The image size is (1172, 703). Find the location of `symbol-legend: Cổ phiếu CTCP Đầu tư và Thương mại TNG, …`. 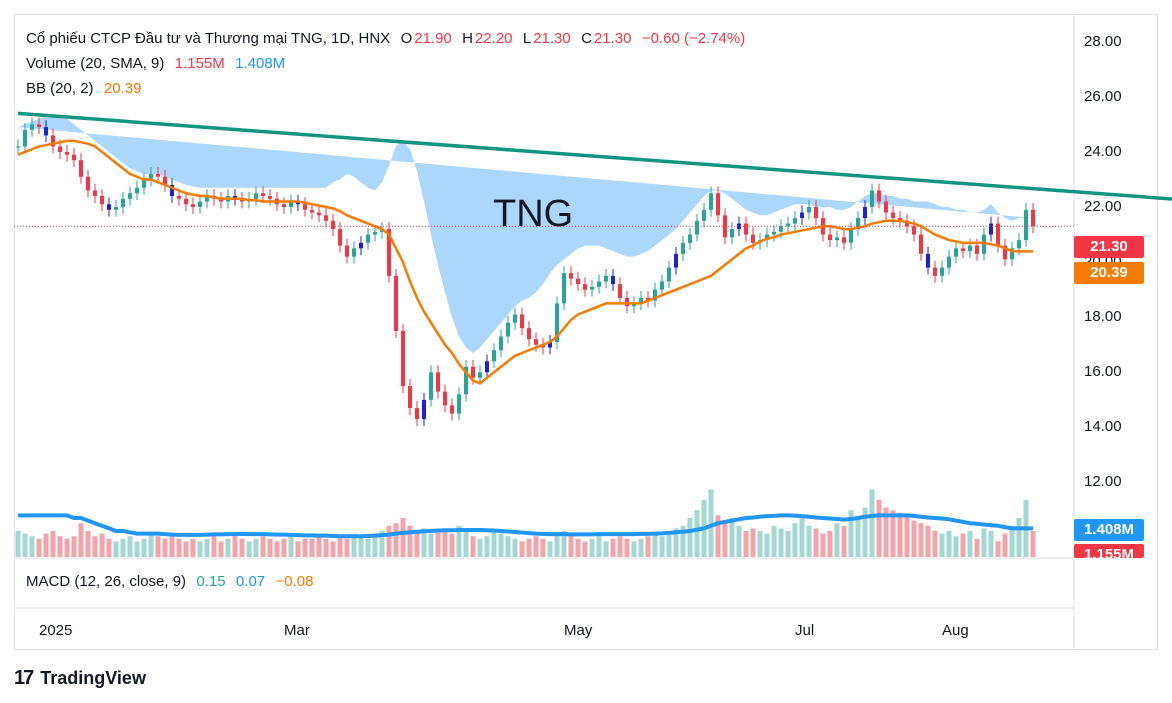

symbol-legend: Cổ phiếu CTCP Đầu tư và Thương mại TNG, … is located at coordinates (386, 38).